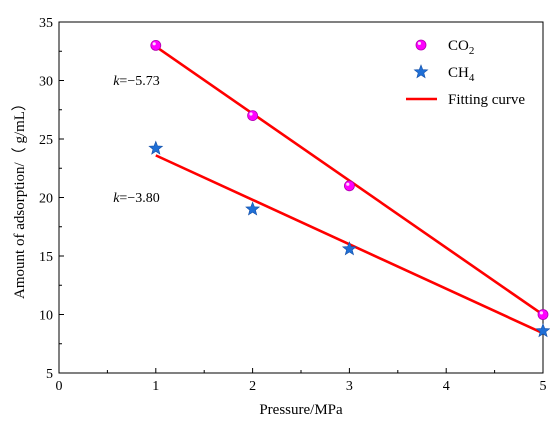 The image size is (550, 428). Describe the element at coordinates (46, 23) in the screenshot. I see `y-tick-label: 35` at that location.